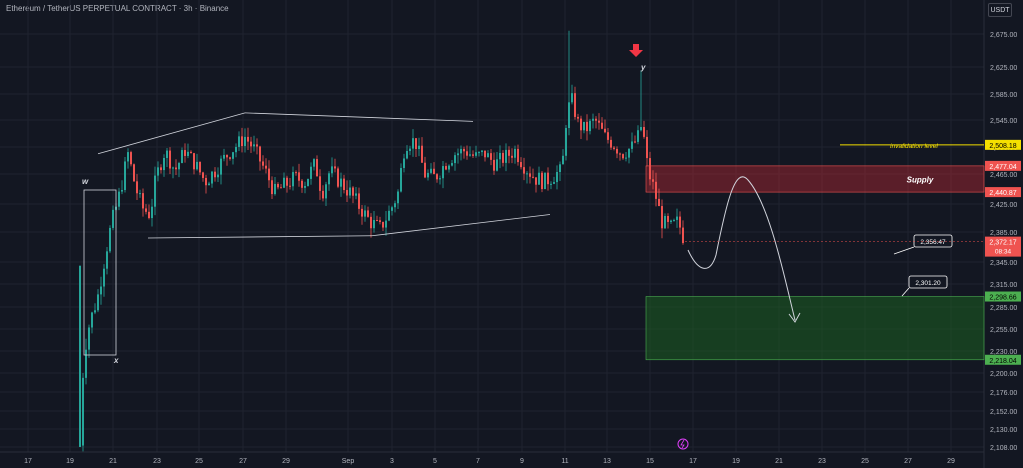  What do you see at coordinates (650, 461) in the screenshot?
I see `time-tick-label: 15` at bounding box center [650, 461].